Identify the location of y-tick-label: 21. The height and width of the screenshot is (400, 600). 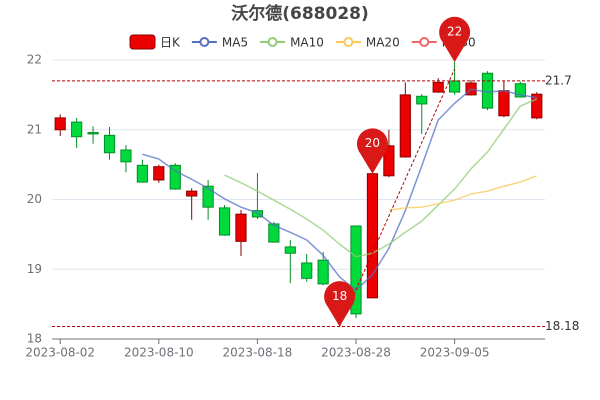
(34, 129).